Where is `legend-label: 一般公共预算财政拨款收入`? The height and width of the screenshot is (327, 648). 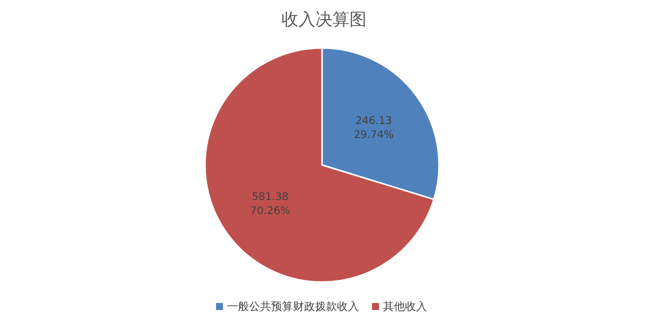 legend-label: 一般公共预算财政拨款收入 is located at coordinates (293, 306).